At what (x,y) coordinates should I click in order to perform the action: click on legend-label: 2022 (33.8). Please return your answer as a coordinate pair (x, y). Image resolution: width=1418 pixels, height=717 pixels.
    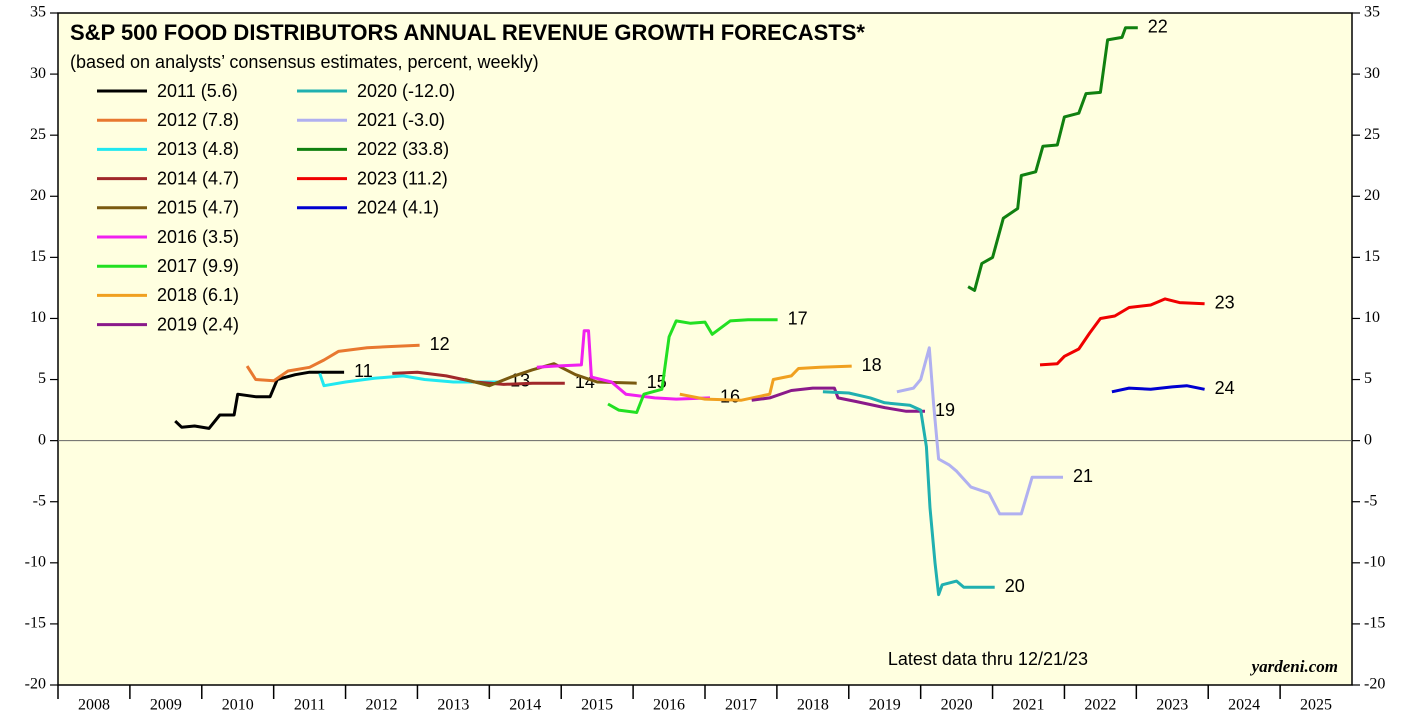
    Looking at the image, I should click on (403, 149).